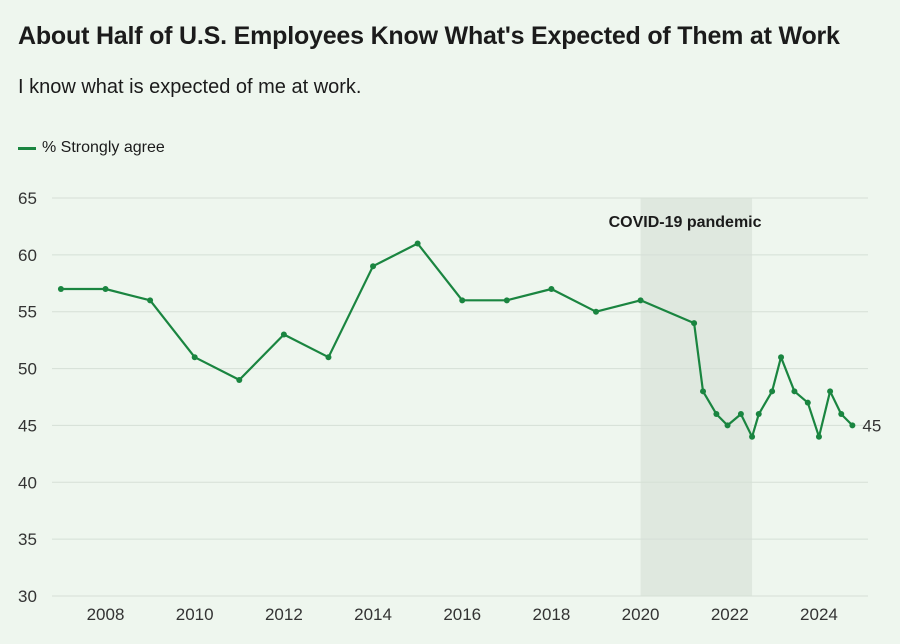 Image resolution: width=900 pixels, height=644 pixels. Describe the element at coordinates (27, 148) in the screenshot. I see `legend-swatch` at that location.